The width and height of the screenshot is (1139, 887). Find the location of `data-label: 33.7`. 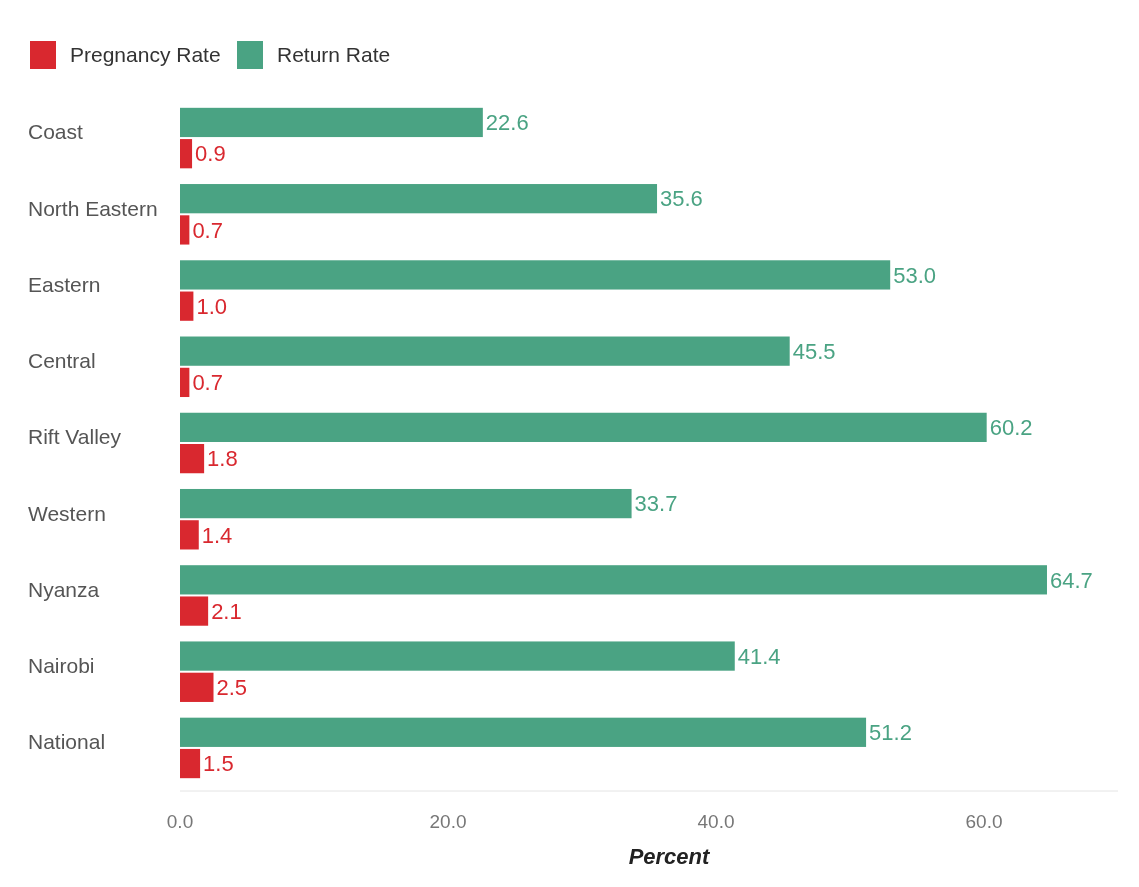

data-label: 33.7 is located at coordinates (656, 504).